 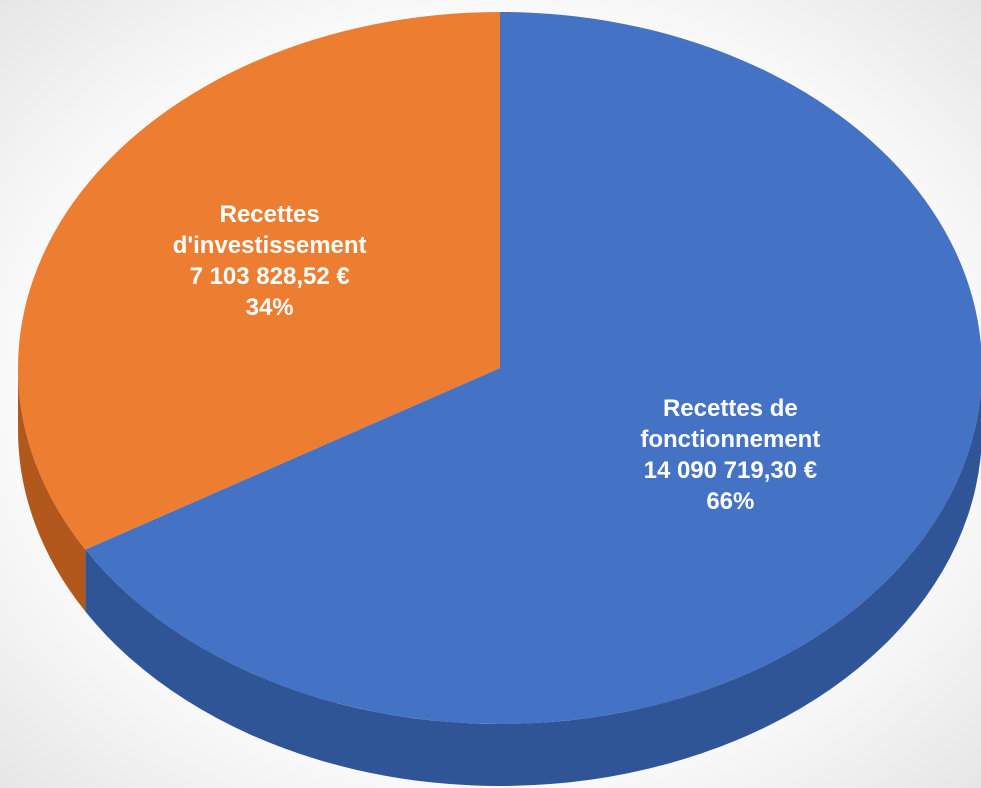 I want to click on value-label: 14 090 719,30 €, so click(x=730, y=470).